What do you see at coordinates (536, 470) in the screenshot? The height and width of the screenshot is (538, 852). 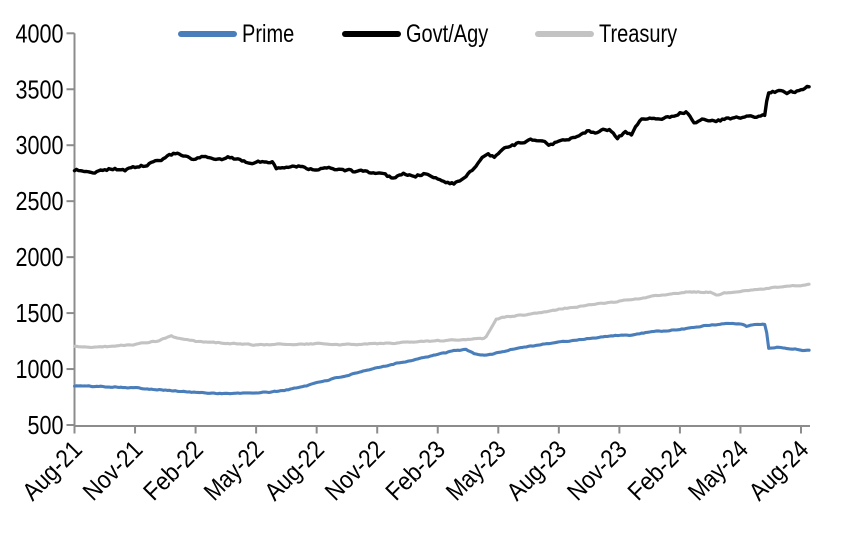 I see `x-tick-label: Aug-23` at bounding box center [536, 470].